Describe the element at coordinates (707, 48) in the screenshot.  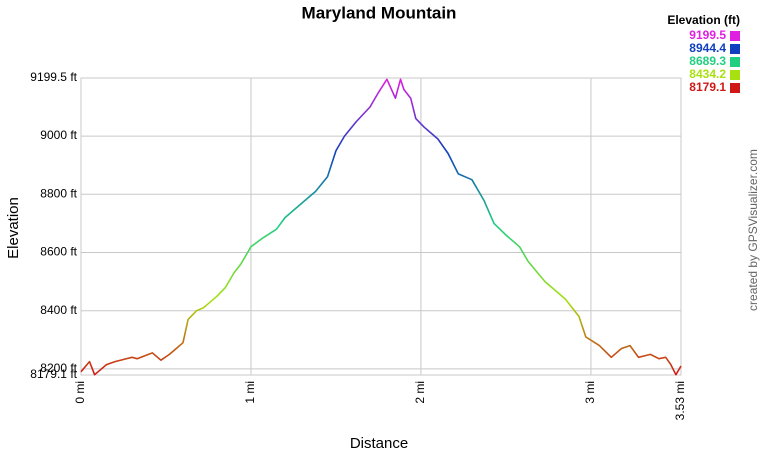
I see `legend-label: 8944.4` at that location.